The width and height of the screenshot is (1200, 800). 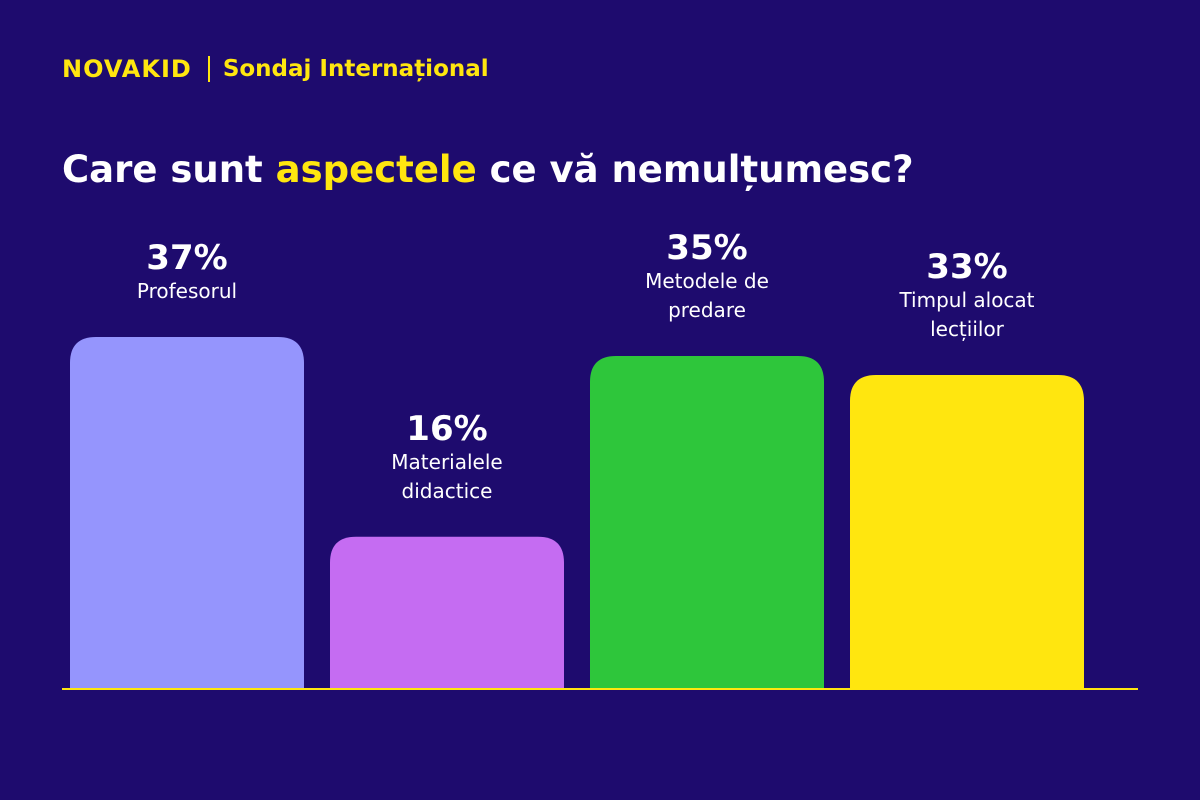 What do you see at coordinates (967, 329) in the screenshot?
I see `category-label-4: lecțiilor` at bounding box center [967, 329].